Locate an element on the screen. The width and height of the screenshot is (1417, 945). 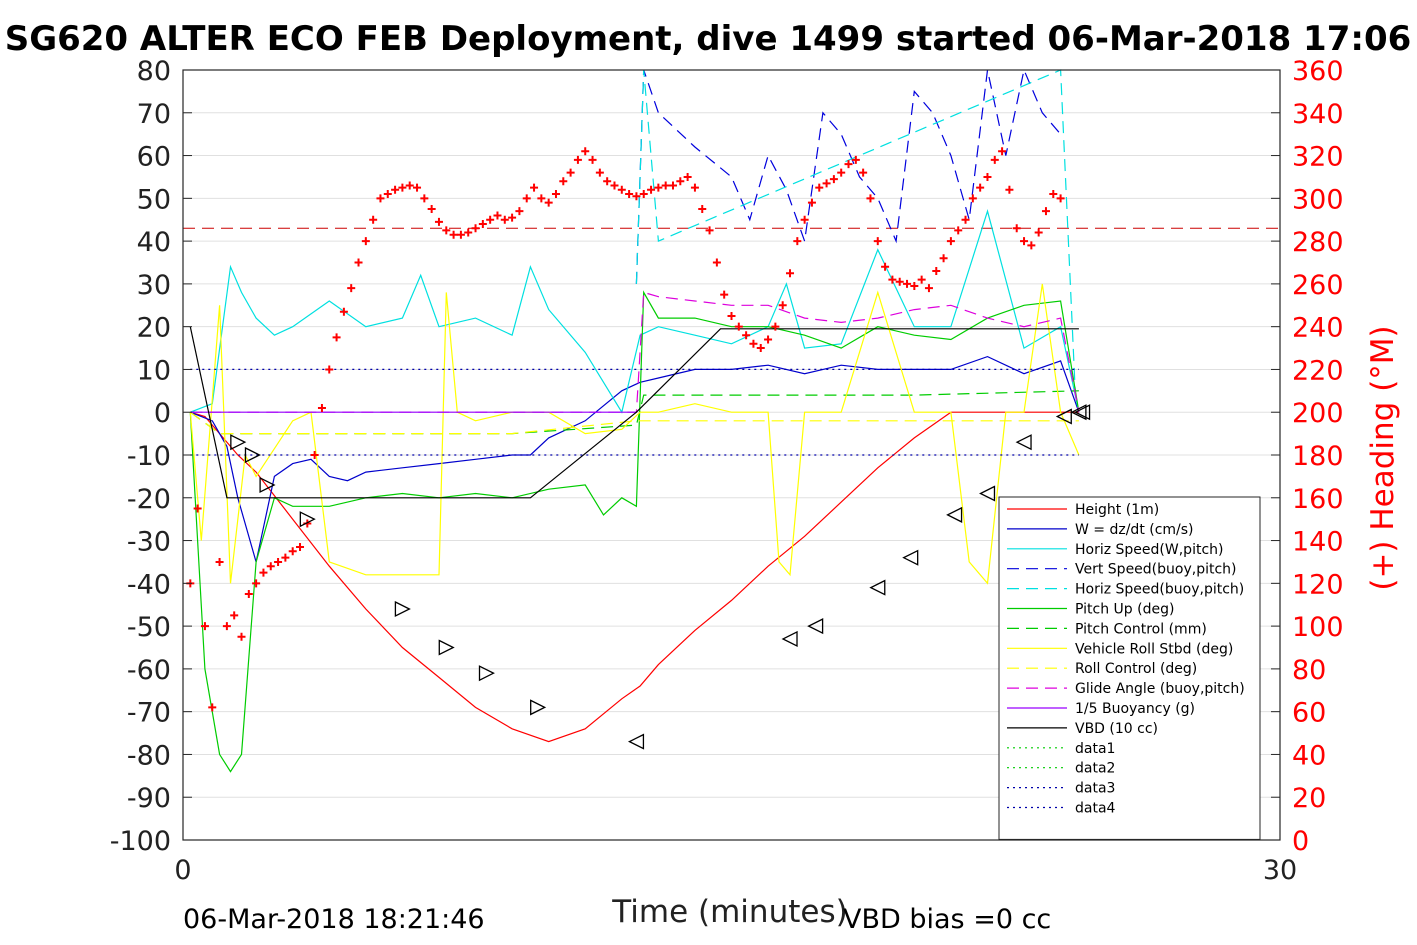
legend-entry: Vehicle Roll Stbd (deg) is located at coordinates (1154, 649).